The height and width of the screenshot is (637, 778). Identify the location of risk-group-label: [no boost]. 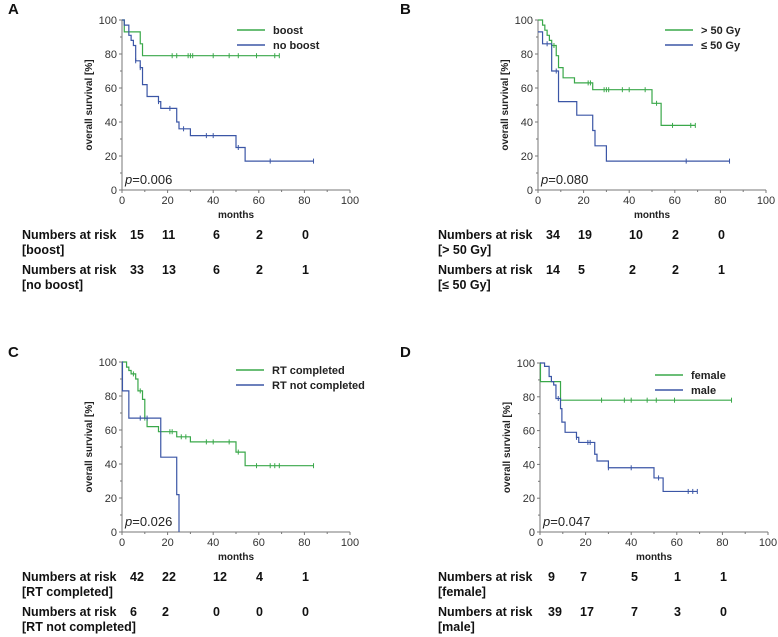
(52, 285).